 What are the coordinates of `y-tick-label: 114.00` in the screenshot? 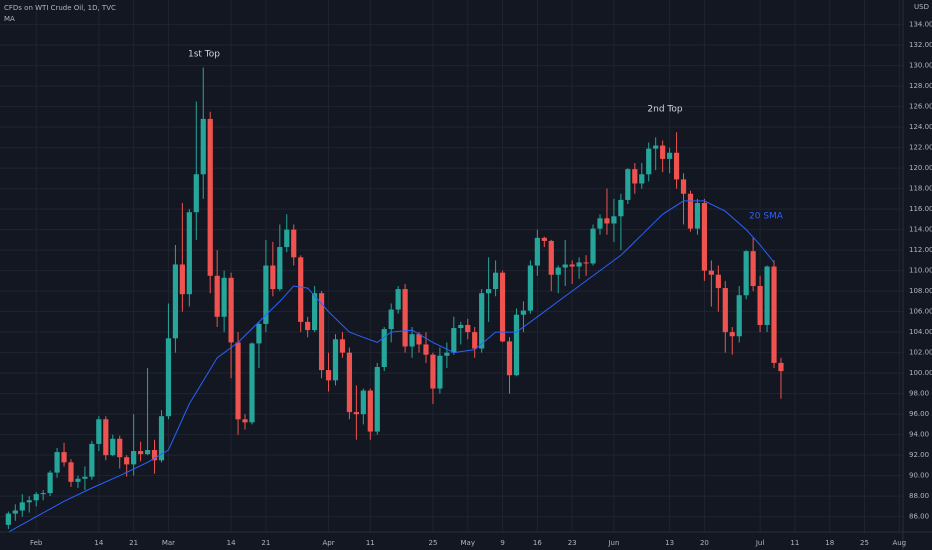 It's located at (920, 230).